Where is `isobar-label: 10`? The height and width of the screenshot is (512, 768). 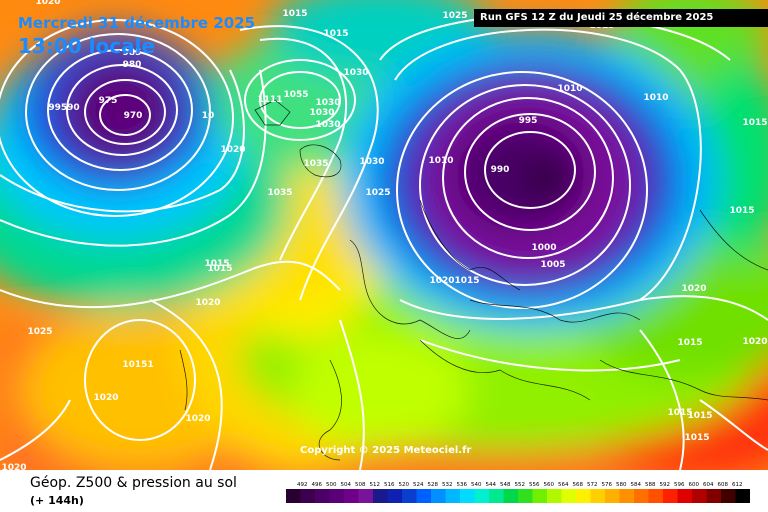 isobar-label: 10 is located at coordinates (208, 116).